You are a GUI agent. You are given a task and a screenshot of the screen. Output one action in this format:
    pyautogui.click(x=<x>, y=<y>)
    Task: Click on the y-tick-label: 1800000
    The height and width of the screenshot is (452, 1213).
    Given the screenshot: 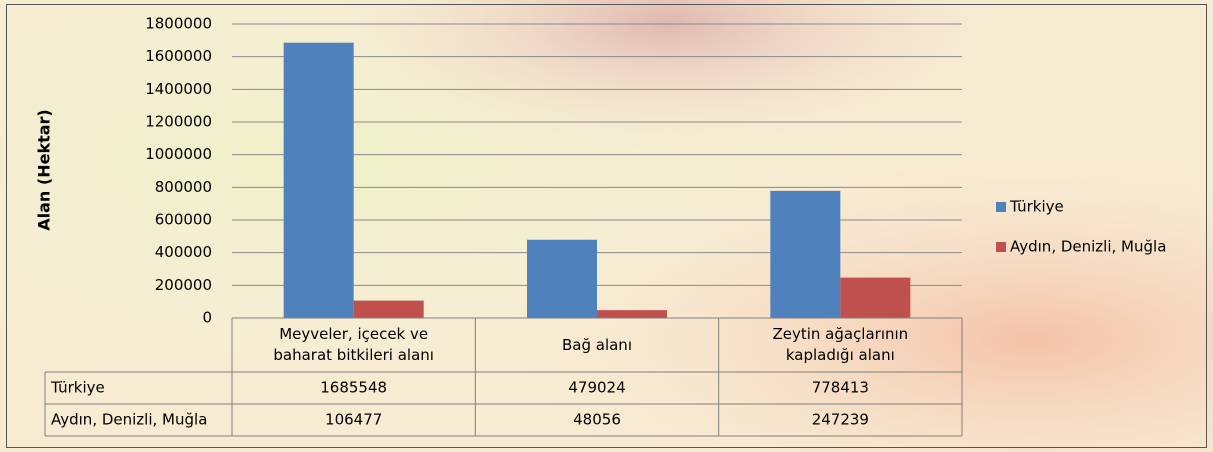 What is the action you would take?
    pyautogui.click(x=178, y=24)
    